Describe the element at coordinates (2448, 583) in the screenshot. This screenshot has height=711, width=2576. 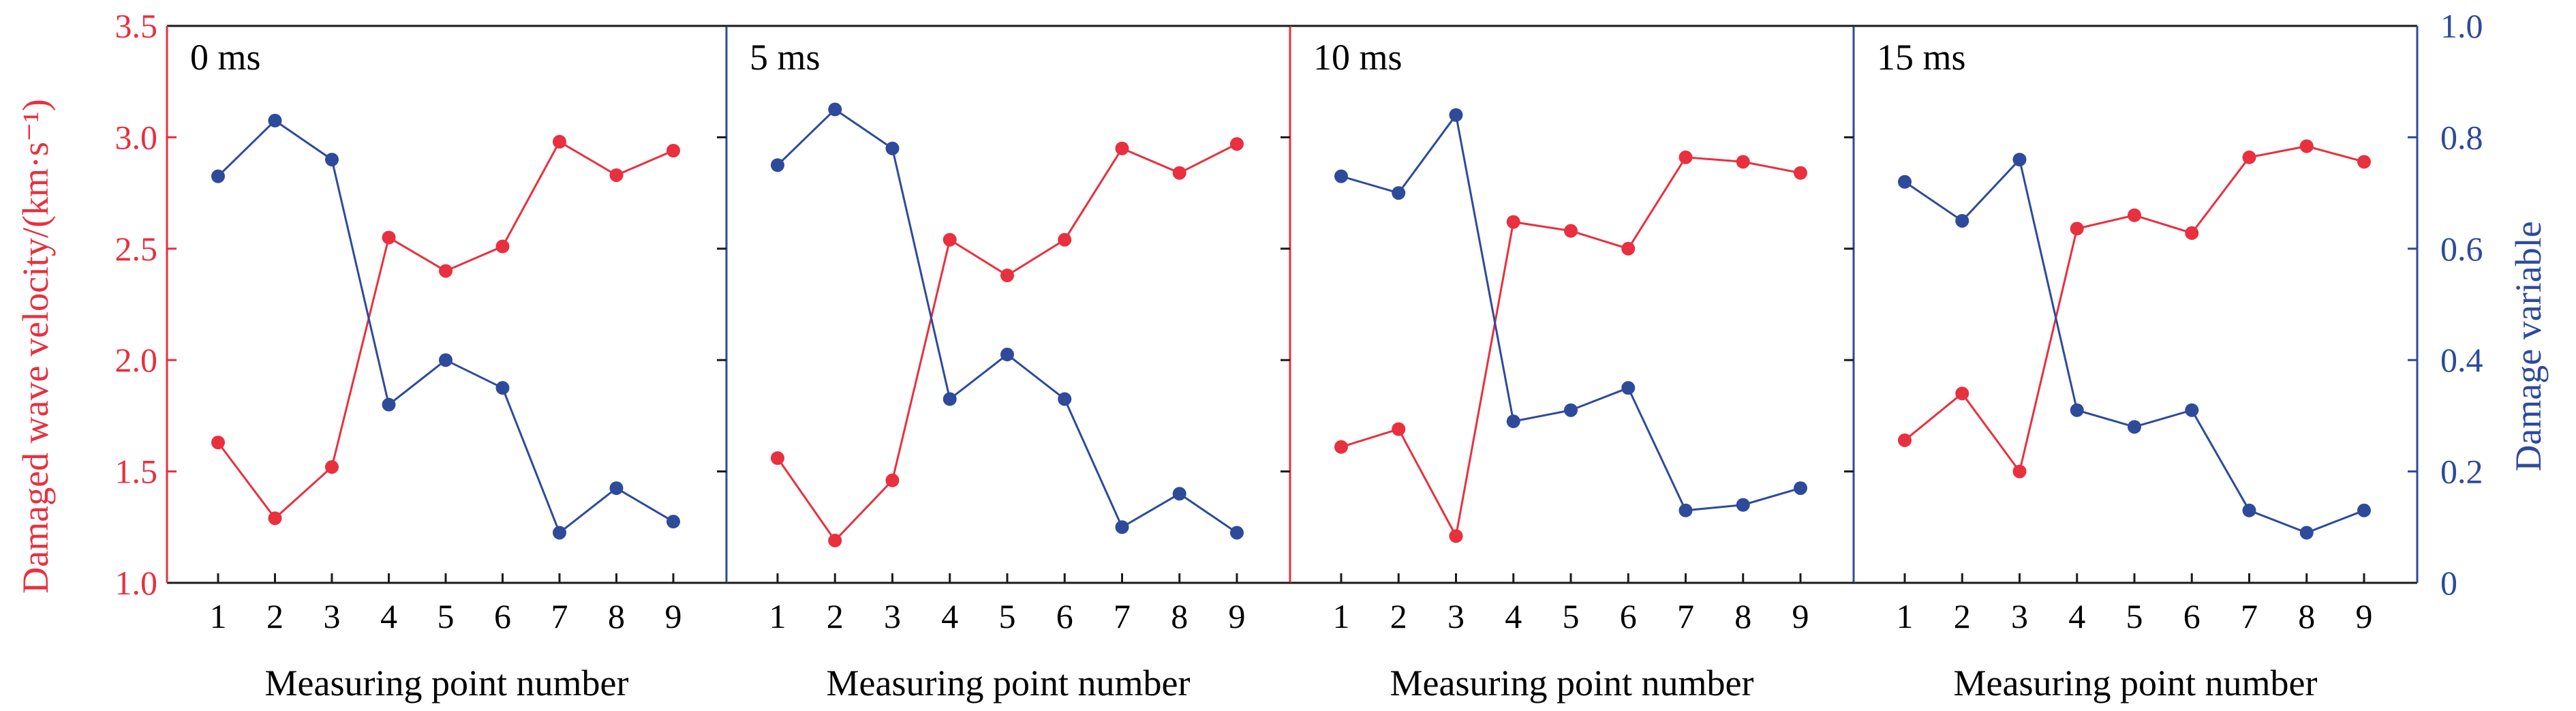
I see `right-tick-label: 0` at that location.